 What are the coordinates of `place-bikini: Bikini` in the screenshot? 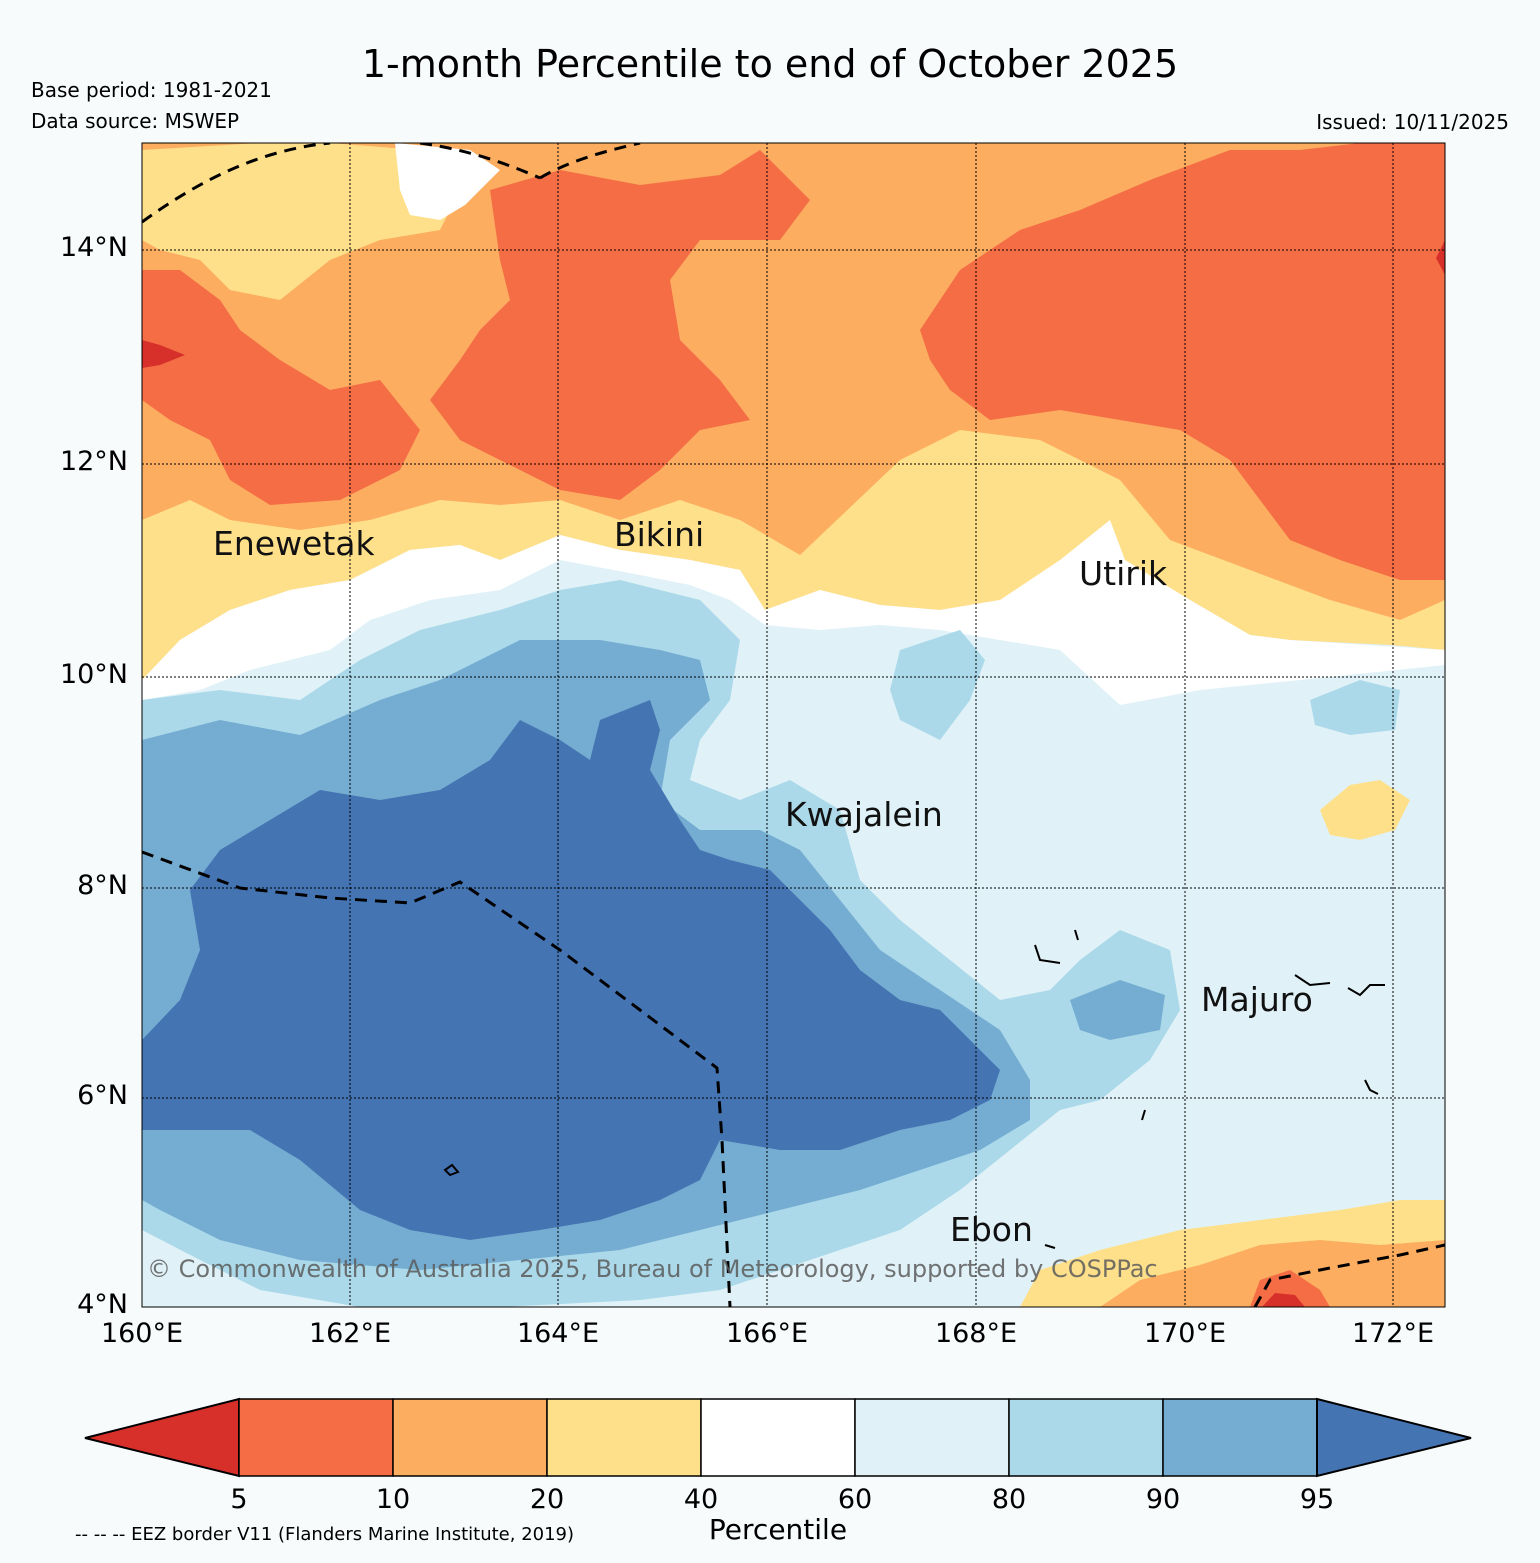 It's located at (659, 534).